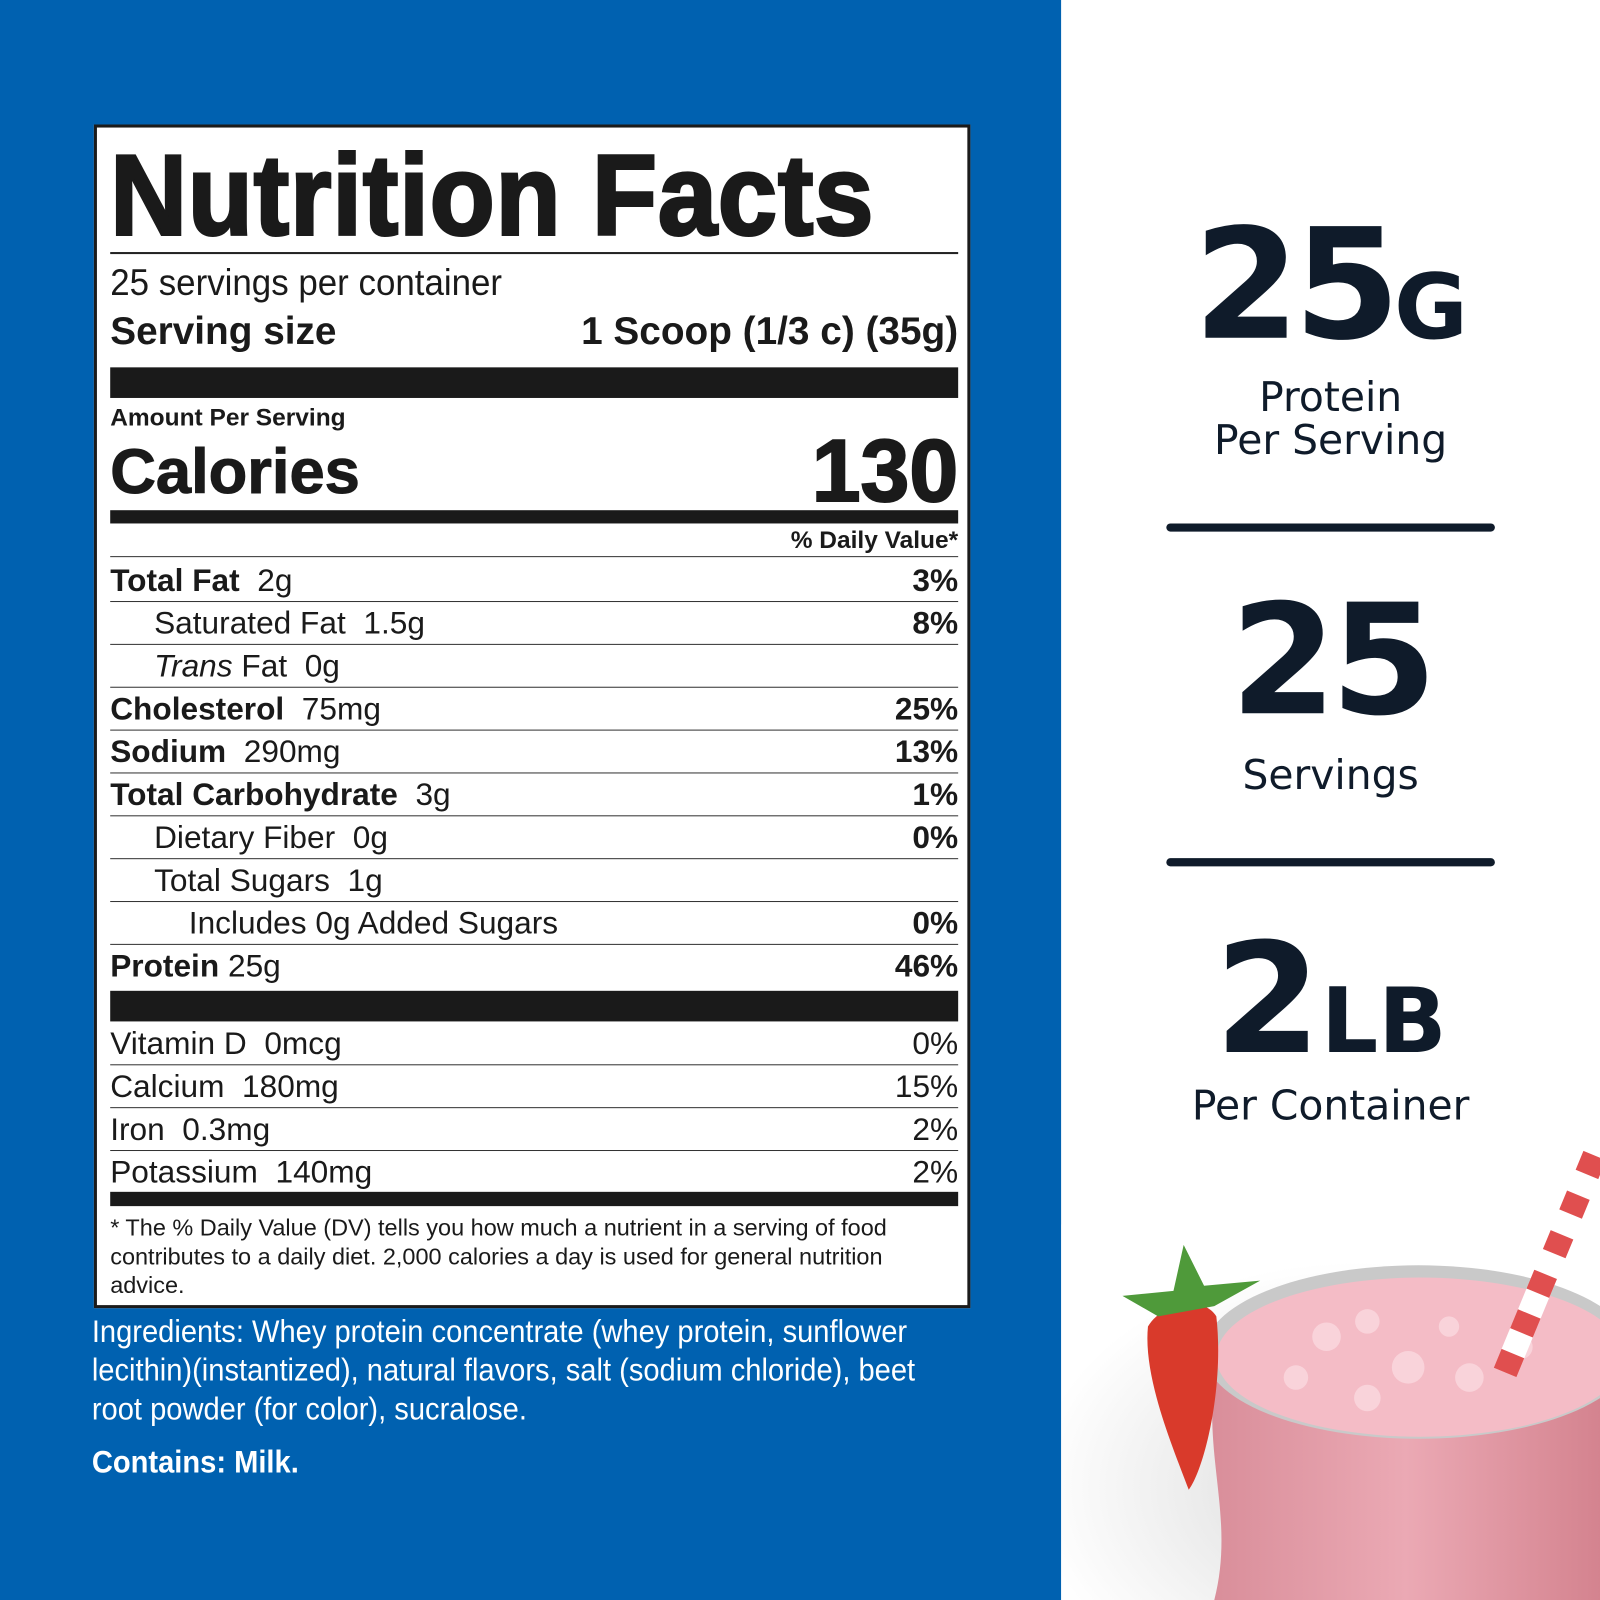 The width and height of the screenshot is (1600, 1600). I want to click on vitamin-row-vitamin-d: Vitamin D 0mcg 0%, so click(534, 1043).